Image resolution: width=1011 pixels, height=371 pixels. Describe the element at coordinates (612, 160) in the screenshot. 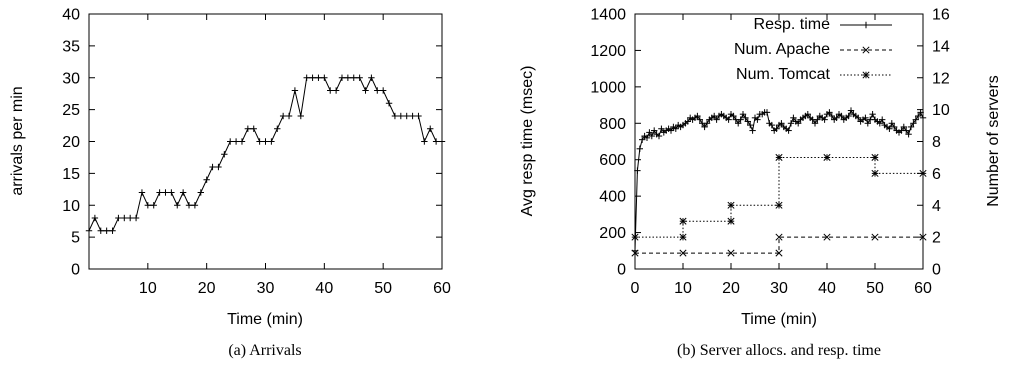

I see `y-tick-label: 600` at that location.